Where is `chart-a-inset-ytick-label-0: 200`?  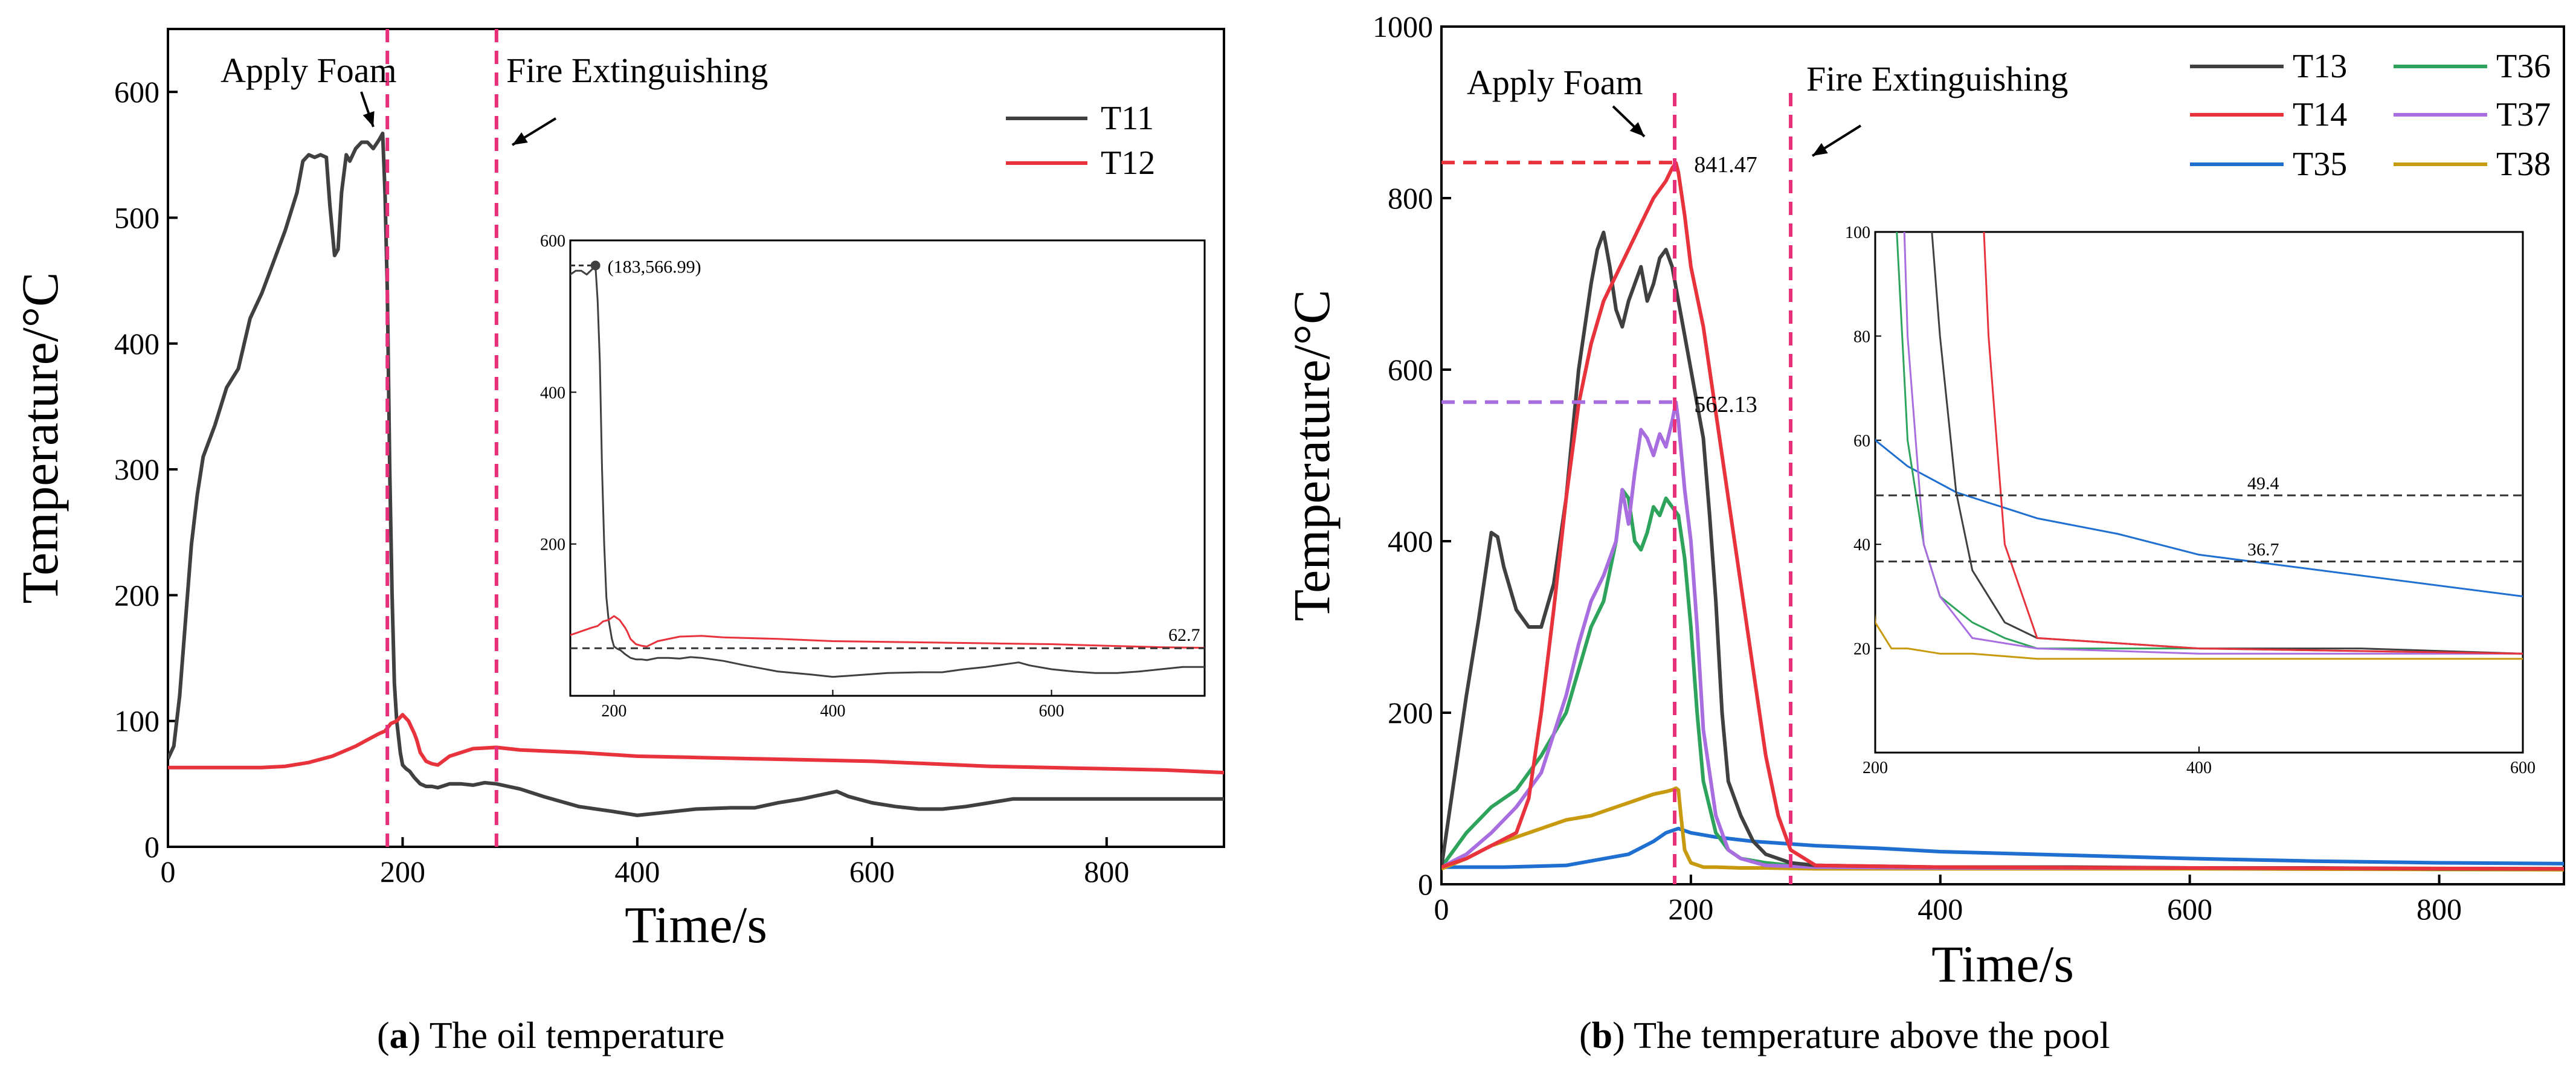 chart-a-inset-ytick-label-0: 200 is located at coordinates (552, 545).